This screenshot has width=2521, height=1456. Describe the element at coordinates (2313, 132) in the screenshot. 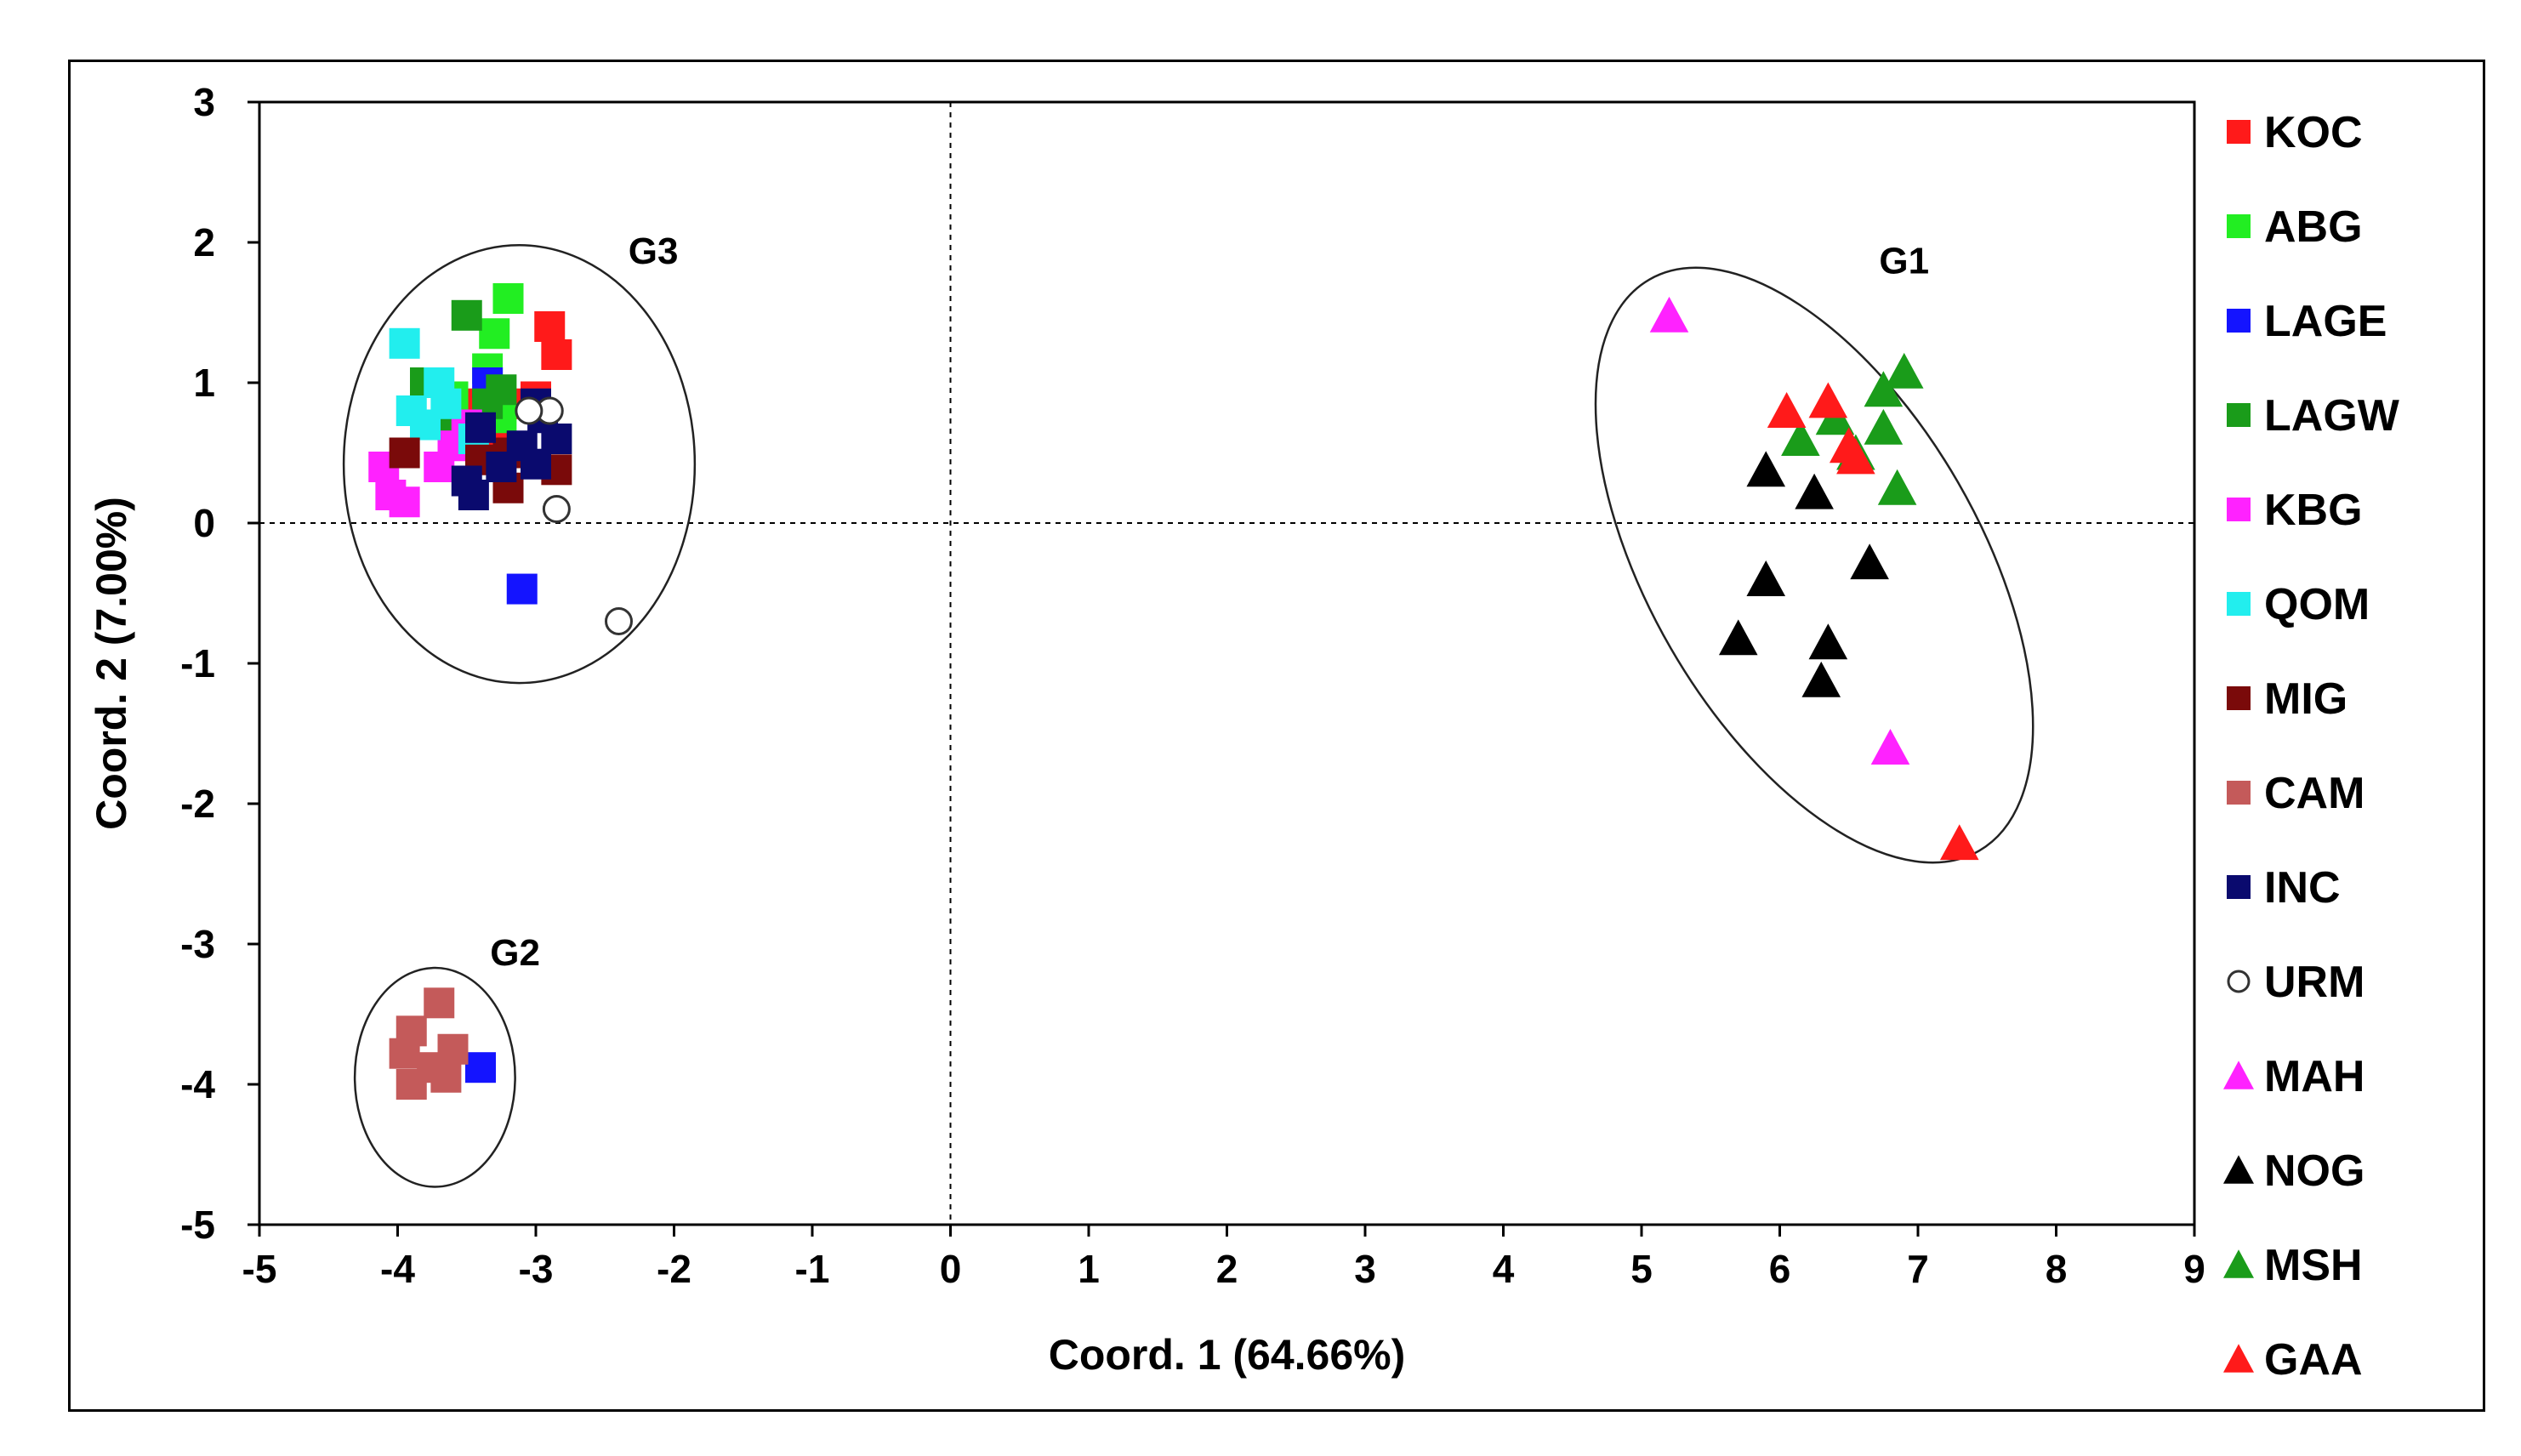

I see `legend-label: KOC` at that location.